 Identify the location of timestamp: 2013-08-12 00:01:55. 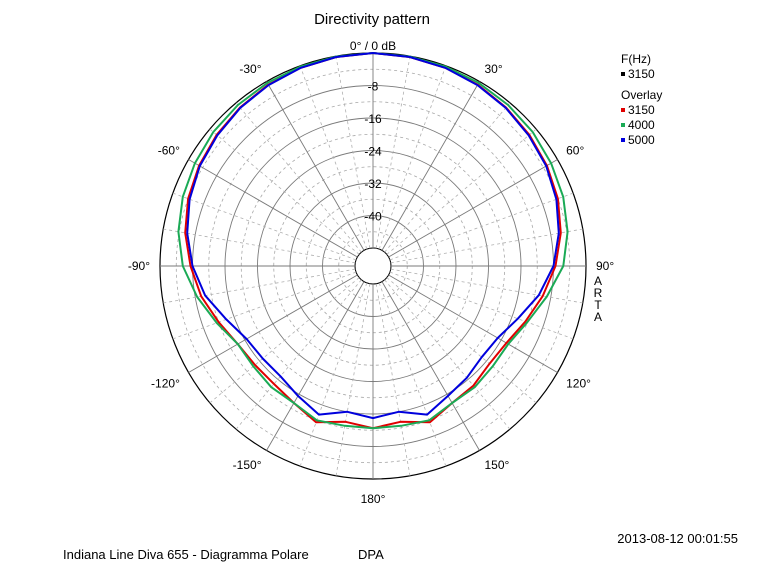
(677, 538).